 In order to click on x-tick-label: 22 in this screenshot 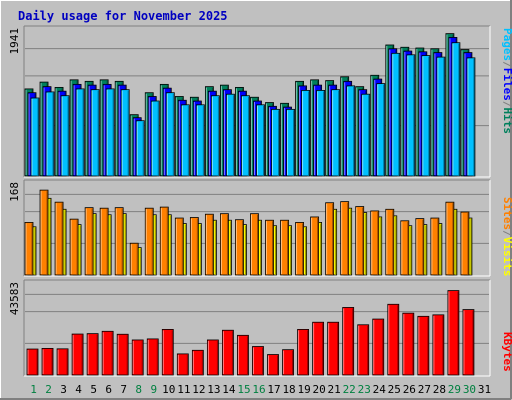, I will do `click(349, 389)`.